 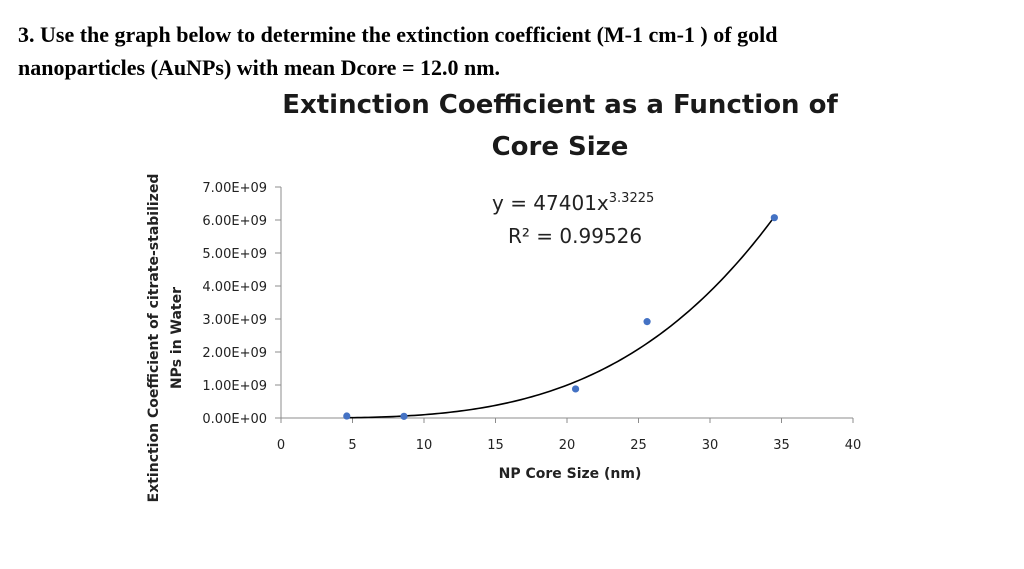 What do you see at coordinates (234, 353) in the screenshot?
I see `y-tick-label: 2.00E+09` at bounding box center [234, 353].